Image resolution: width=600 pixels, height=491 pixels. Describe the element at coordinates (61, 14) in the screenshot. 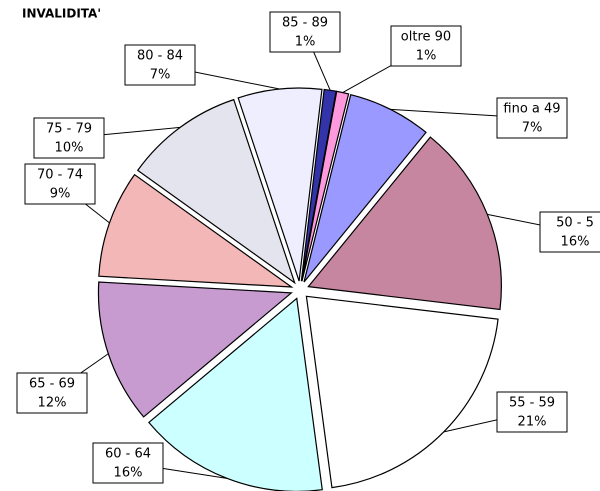

I see `chart-title: INVALIDITA'` at that location.